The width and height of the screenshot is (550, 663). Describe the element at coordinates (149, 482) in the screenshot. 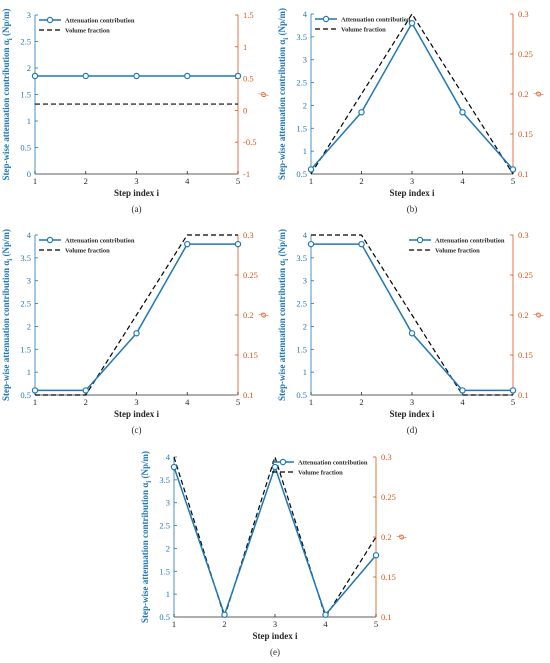

I see `left-y-axis-label-subscript: i` at that location.